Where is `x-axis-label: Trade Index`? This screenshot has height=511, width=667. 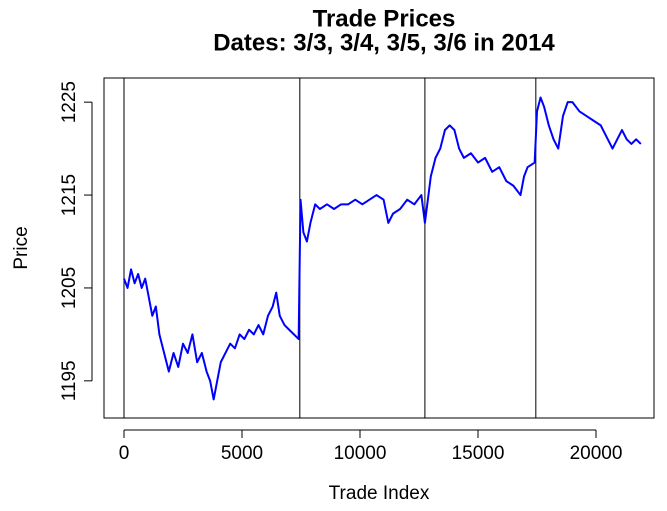 x-axis-label: Trade Index is located at coordinates (379, 493).